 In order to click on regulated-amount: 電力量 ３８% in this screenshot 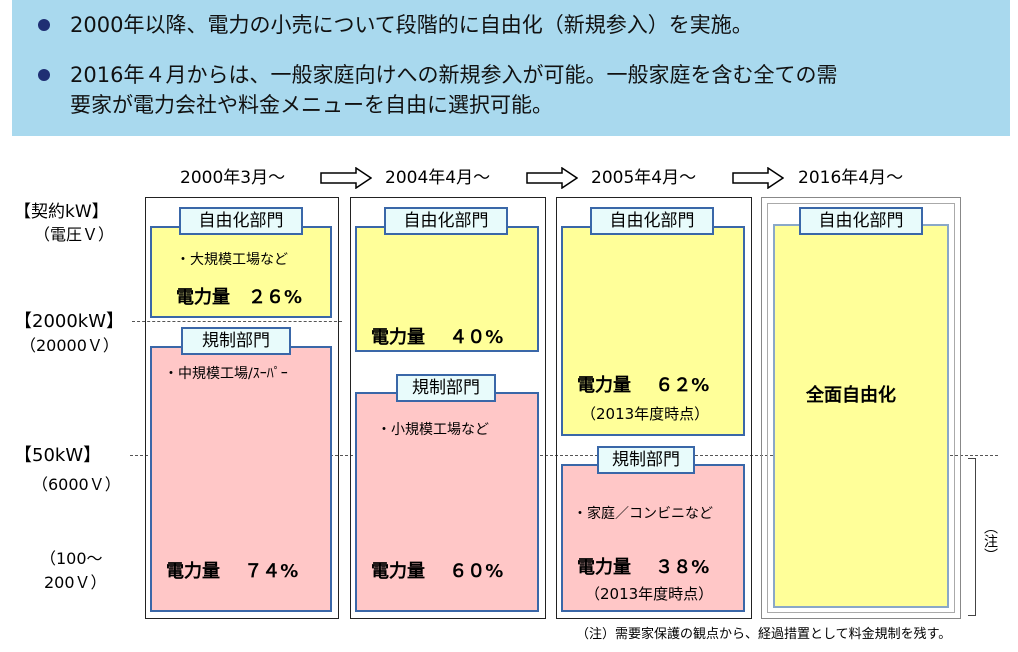, I will do `click(643, 567)`.